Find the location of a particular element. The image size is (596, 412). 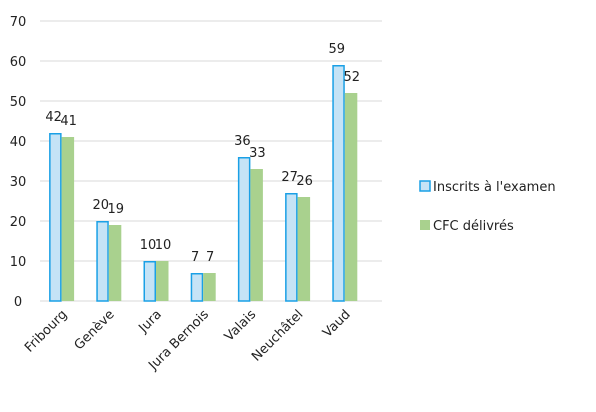

data-label: 33 is located at coordinates (257, 153).